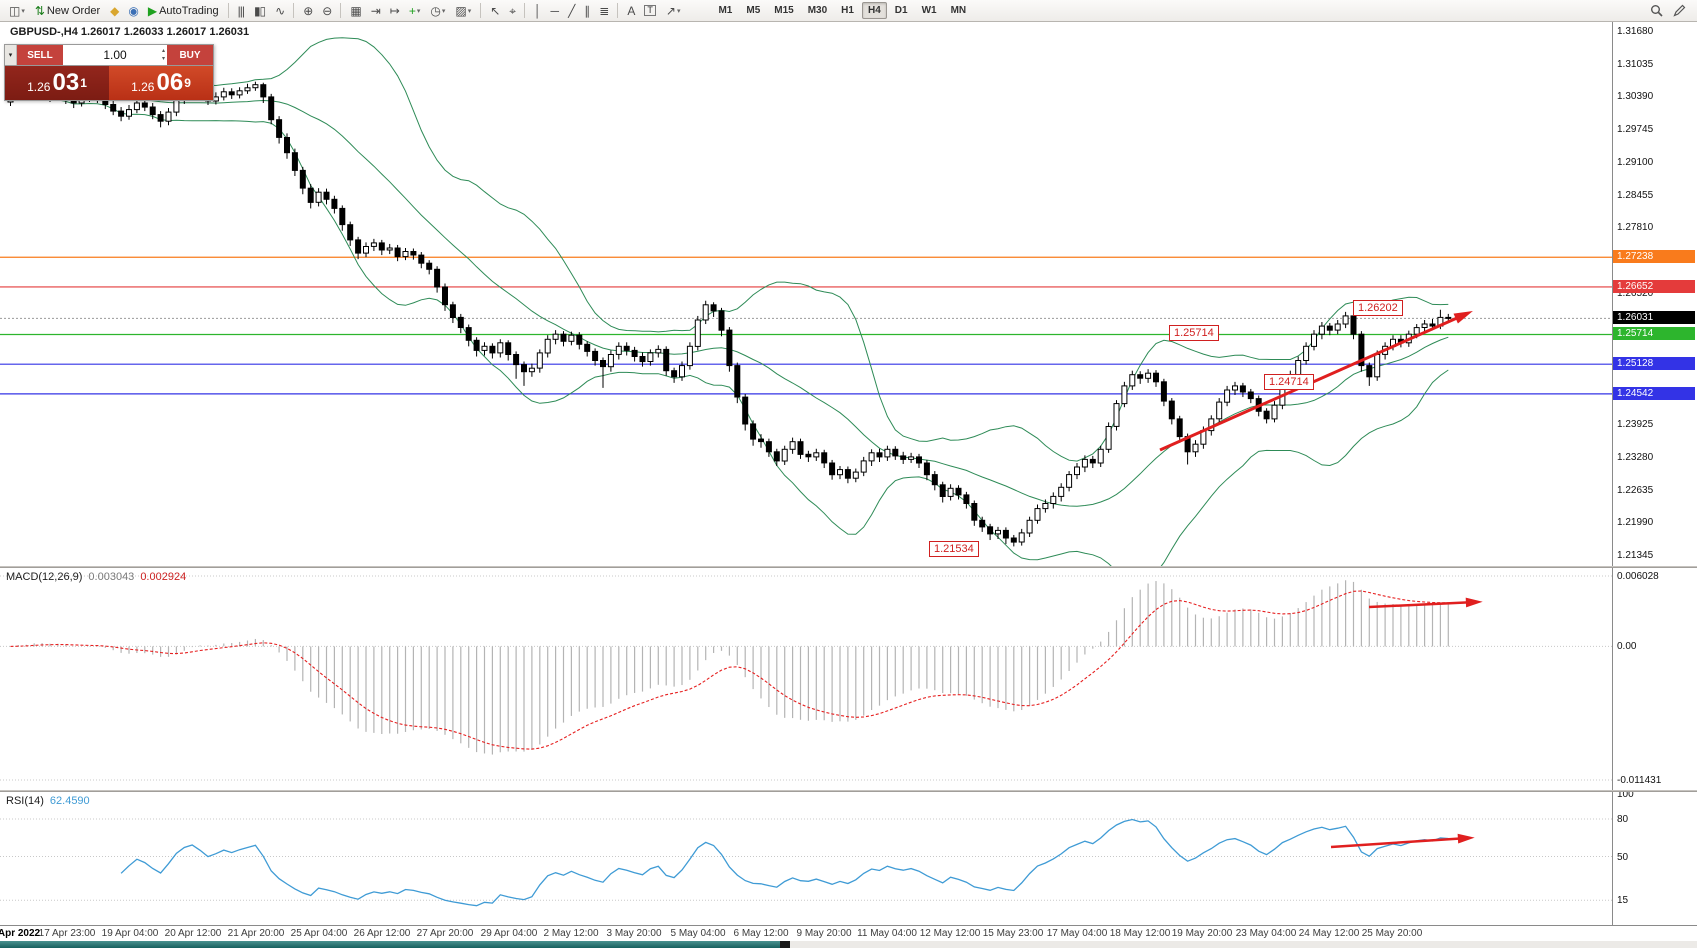 The width and height of the screenshot is (1697, 948). Describe the element at coordinates (319, 933) in the screenshot. I see `time-axis-label: 25 Apr 04:00` at that location.